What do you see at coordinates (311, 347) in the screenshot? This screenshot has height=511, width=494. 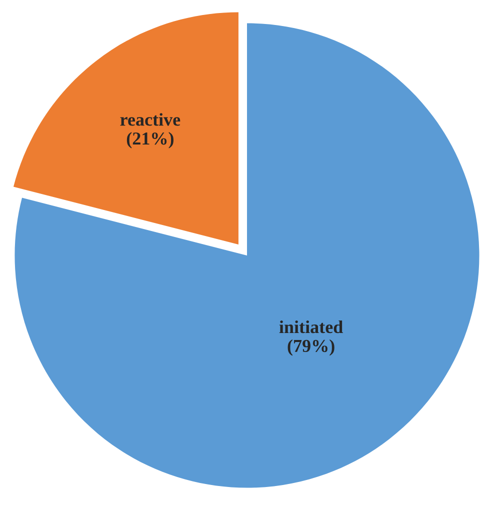 I see `data-label: (79%)` at bounding box center [311, 347].